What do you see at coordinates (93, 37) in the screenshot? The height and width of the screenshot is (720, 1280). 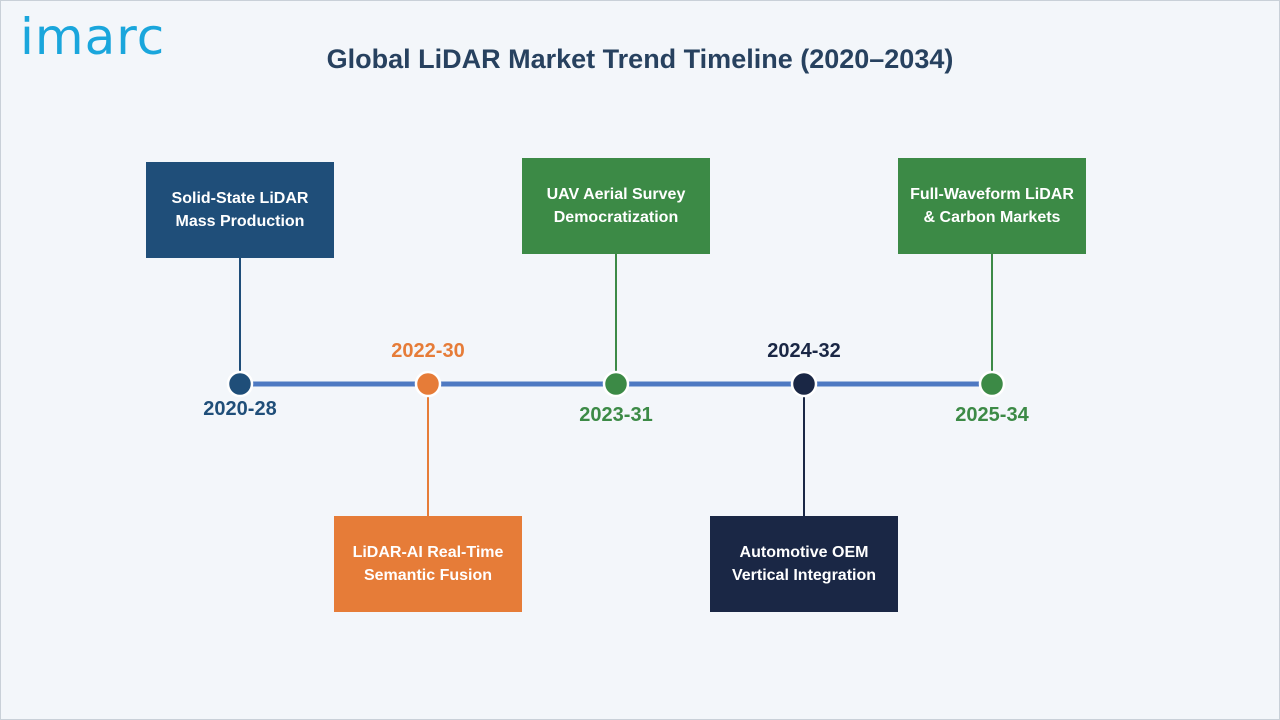 I see `imarc-logo: imarc` at bounding box center [93, 37].